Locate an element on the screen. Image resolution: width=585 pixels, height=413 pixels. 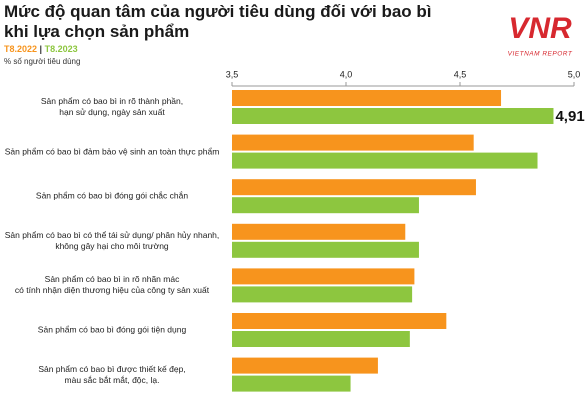
subtitle: % số người tiêu dùng is located at coordinates (42, 61).